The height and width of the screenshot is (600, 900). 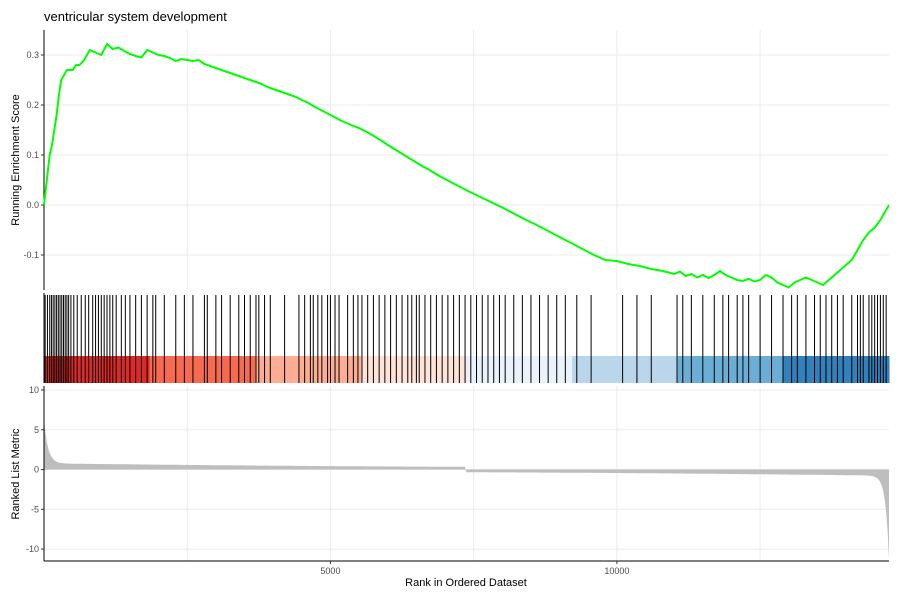 I want to click on rank-heat-band, so click(x=467, y=369).